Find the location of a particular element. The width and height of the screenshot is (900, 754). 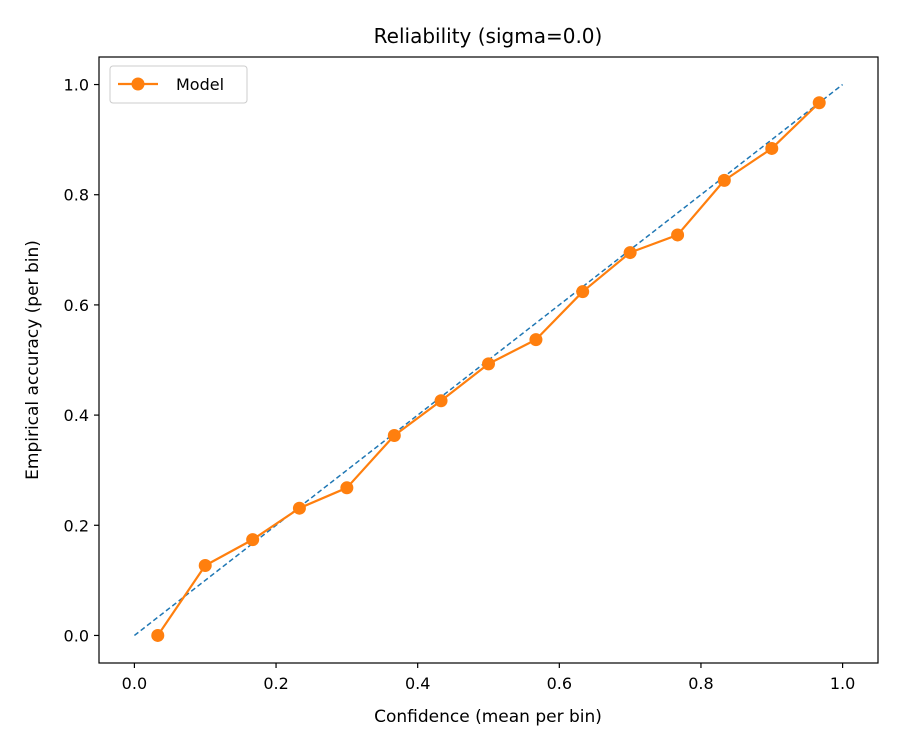

y-tick-label: 0.8 is located at coordinates (76, 195).